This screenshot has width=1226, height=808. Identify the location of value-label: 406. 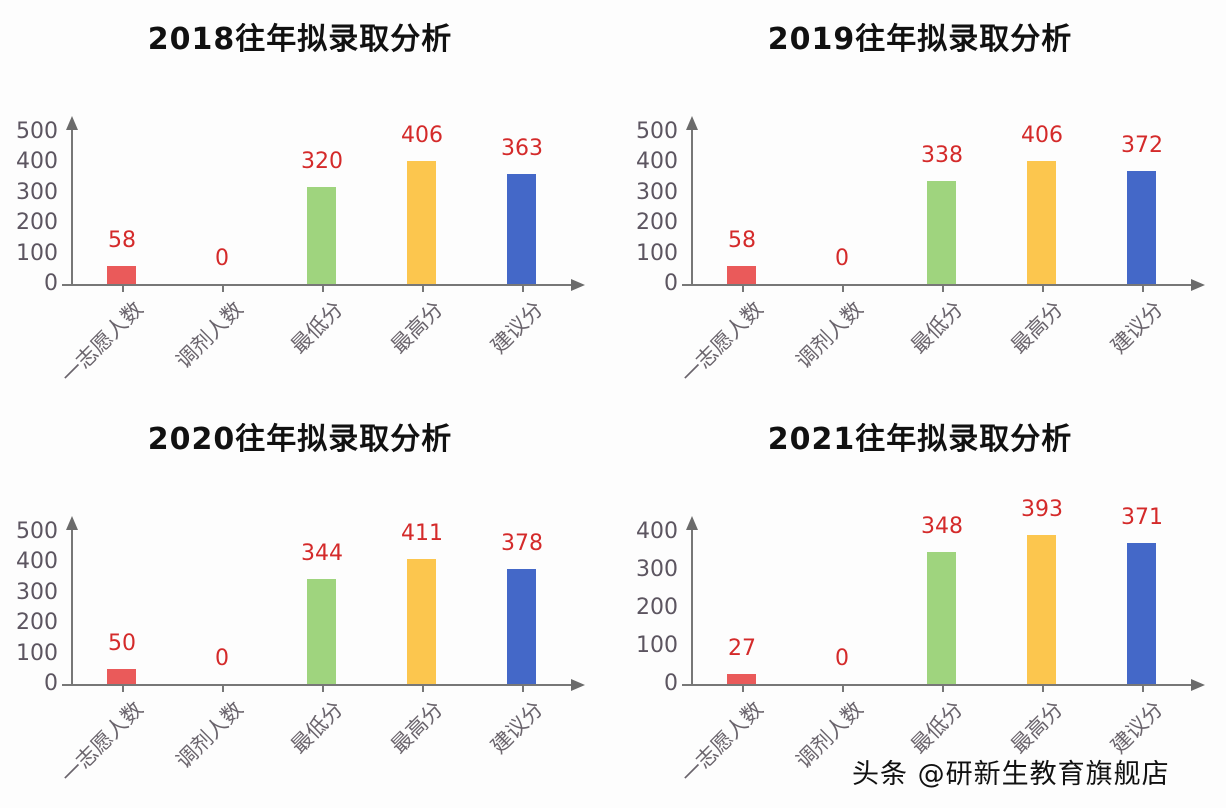
(422, 135).